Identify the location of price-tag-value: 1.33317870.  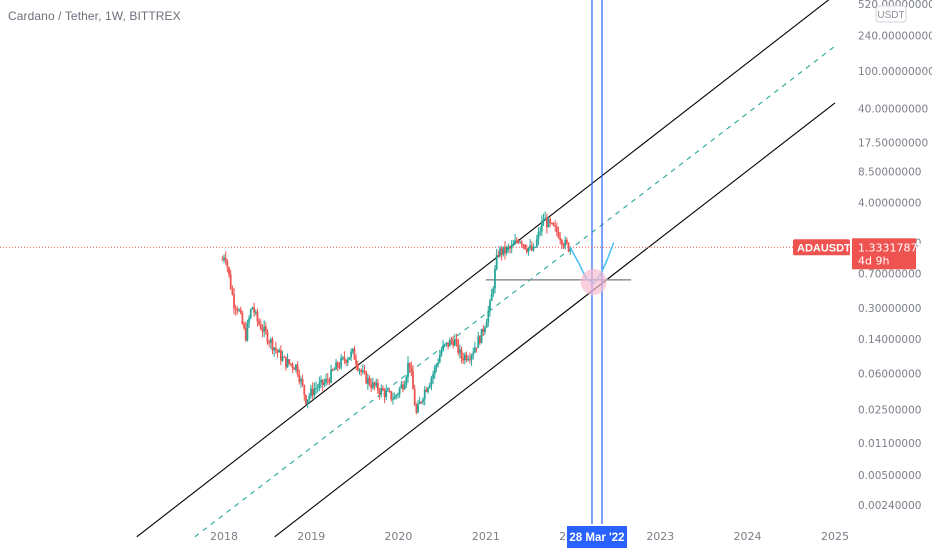
(891, 247).